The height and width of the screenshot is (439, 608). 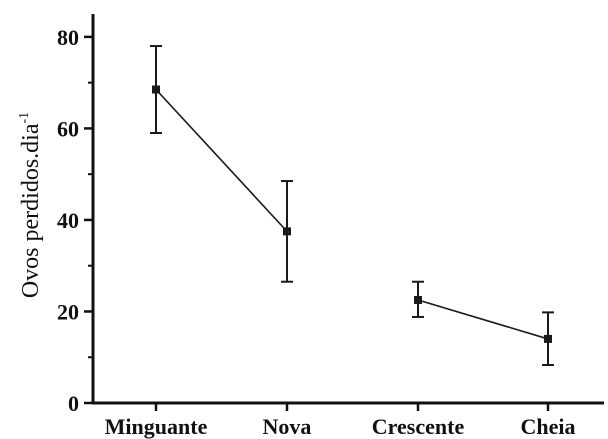 I want to click on y-tick-label: 0, so click(x=73, y=403).